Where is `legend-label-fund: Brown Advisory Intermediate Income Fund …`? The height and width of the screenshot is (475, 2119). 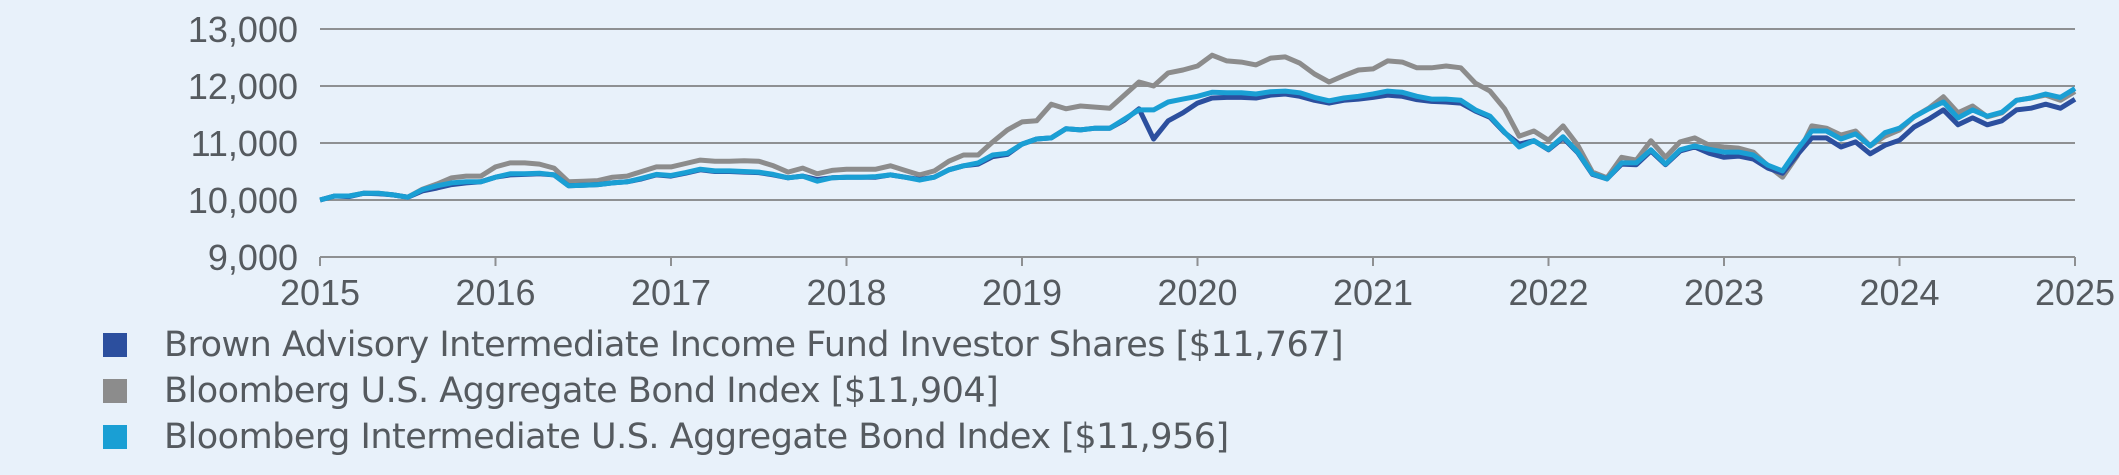 legend-label-fund: Brown Advisory Intermediate Income Fund … is located at coordinates (754, 345).